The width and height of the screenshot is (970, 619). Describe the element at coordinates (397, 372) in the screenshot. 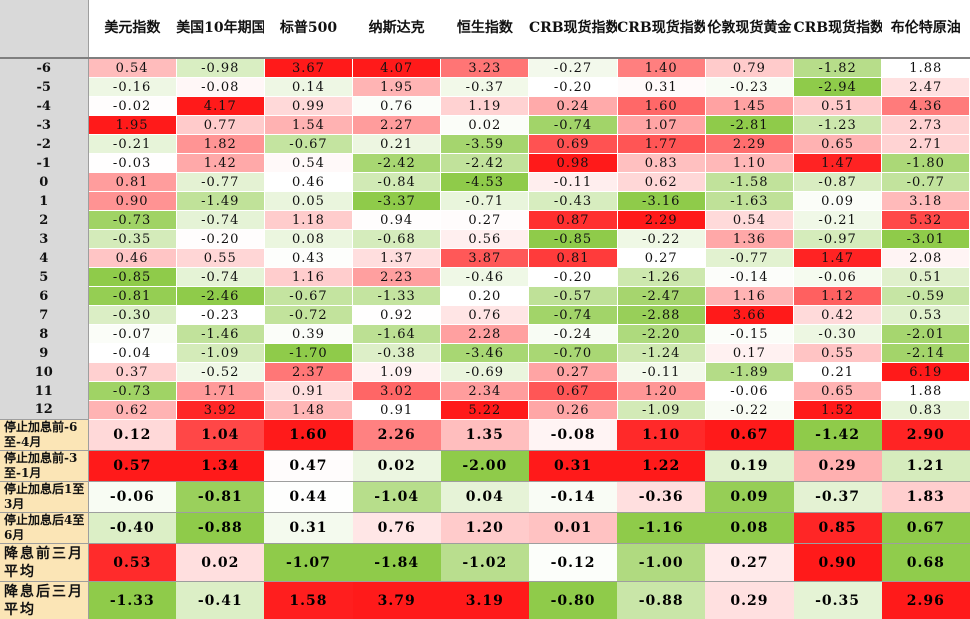

I see `heatmap-cell: 1.09` at that location.